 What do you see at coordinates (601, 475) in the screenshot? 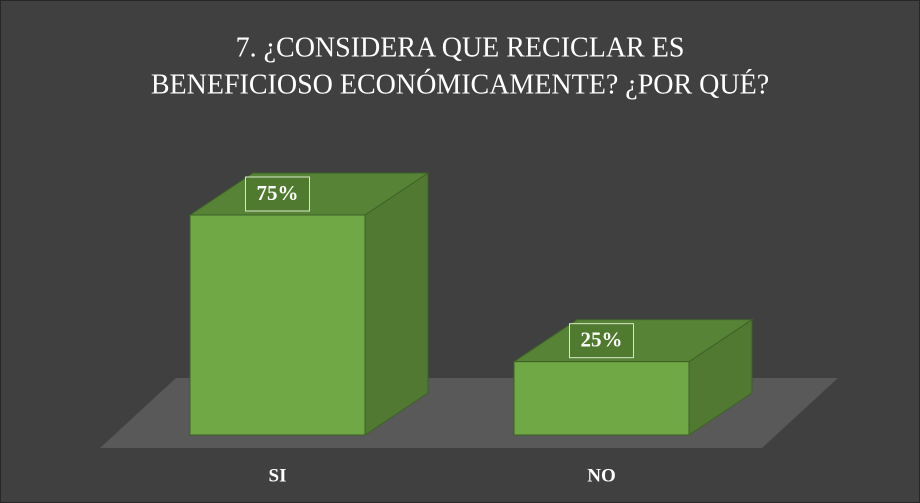
I see `x-tick-label: NO` at bounding box center [601, 475].